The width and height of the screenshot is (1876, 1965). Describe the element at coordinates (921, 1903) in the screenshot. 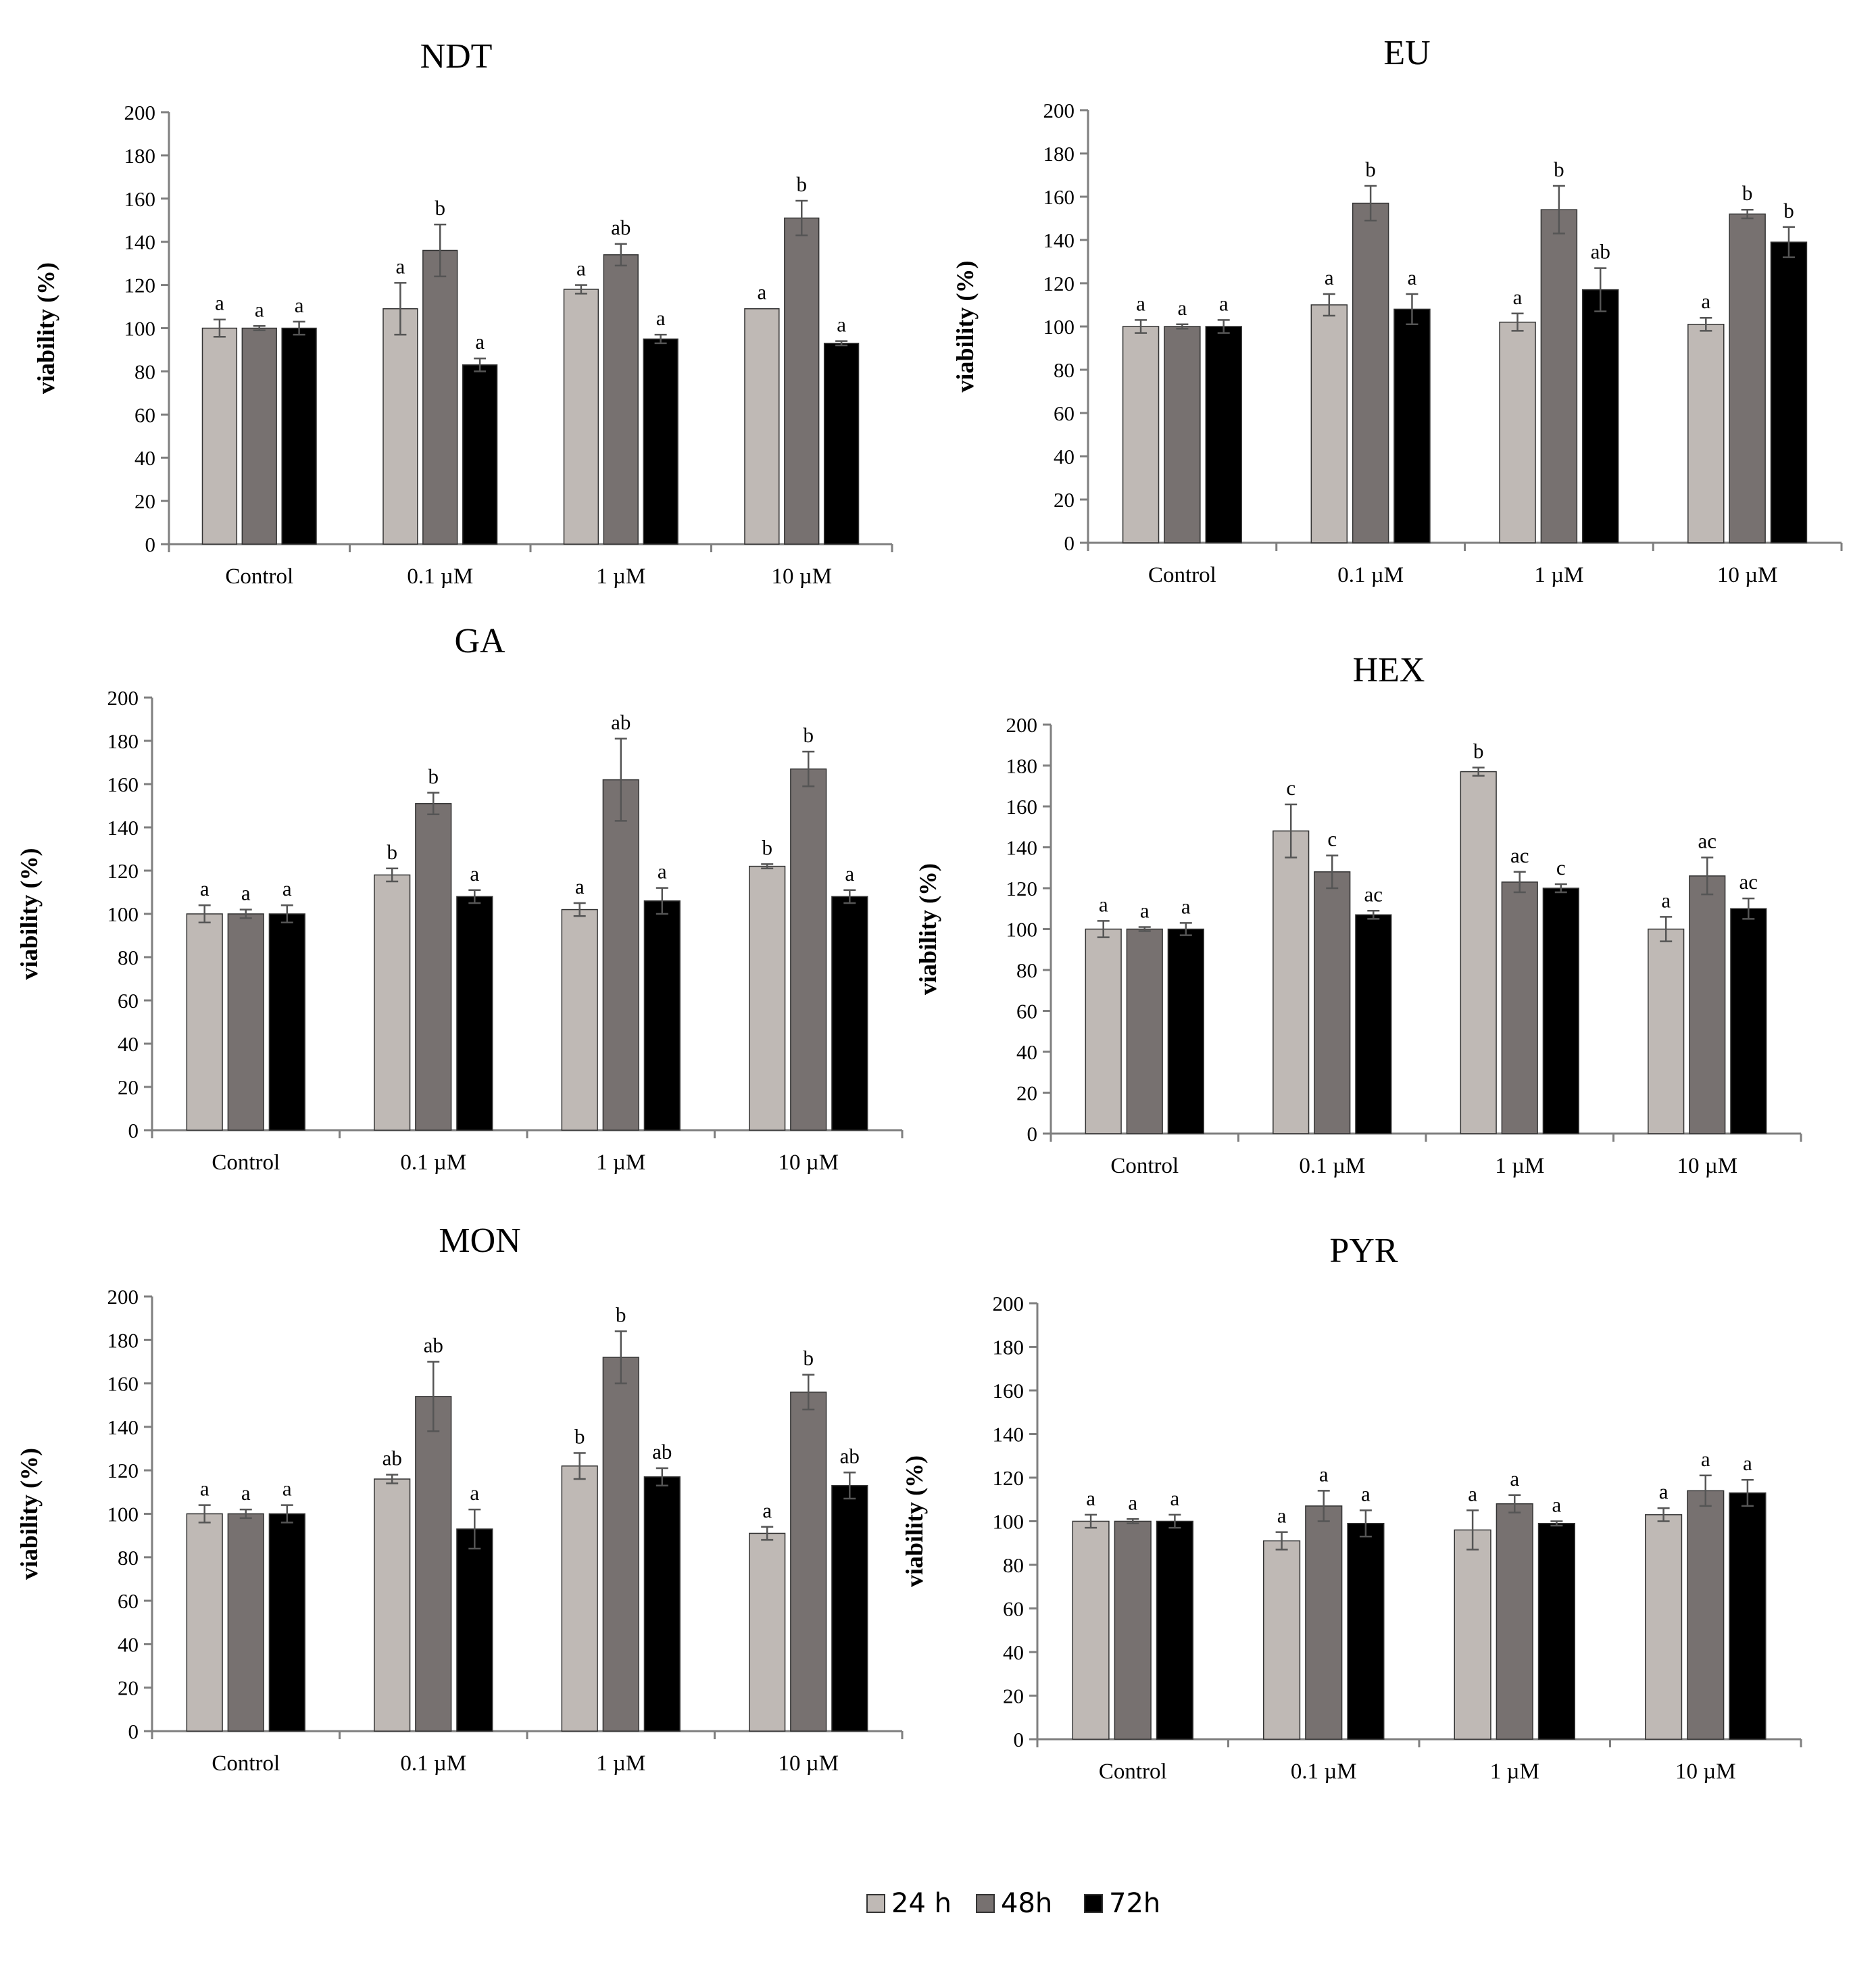

I see `legend-label-24h: 24 h` at that location.